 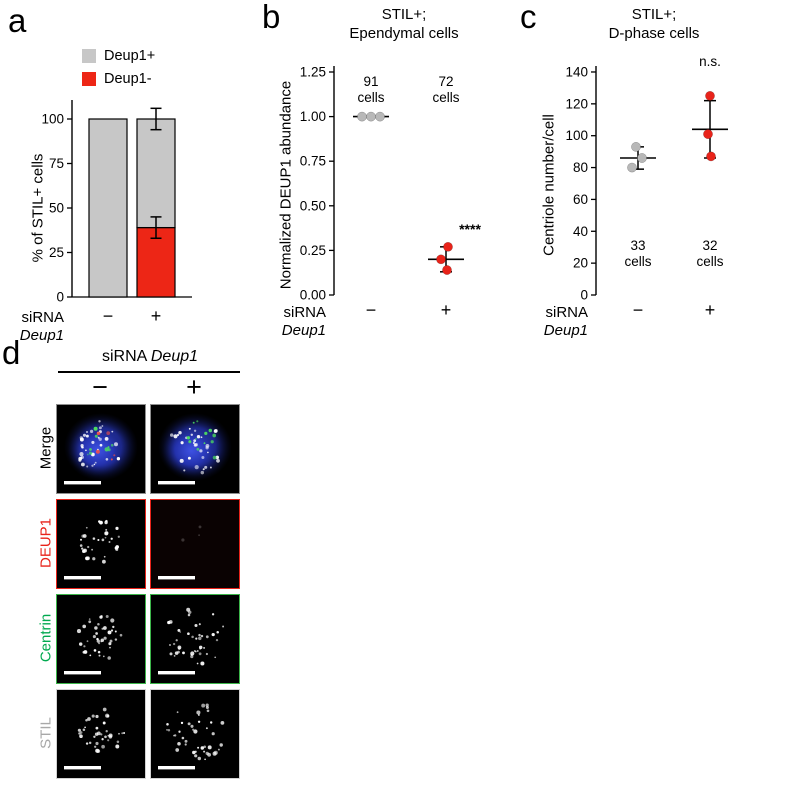 What do you see at coordinates (445, 81) in the screenshot?
I see `svg-text: 72` at bounding box center [445, 81].